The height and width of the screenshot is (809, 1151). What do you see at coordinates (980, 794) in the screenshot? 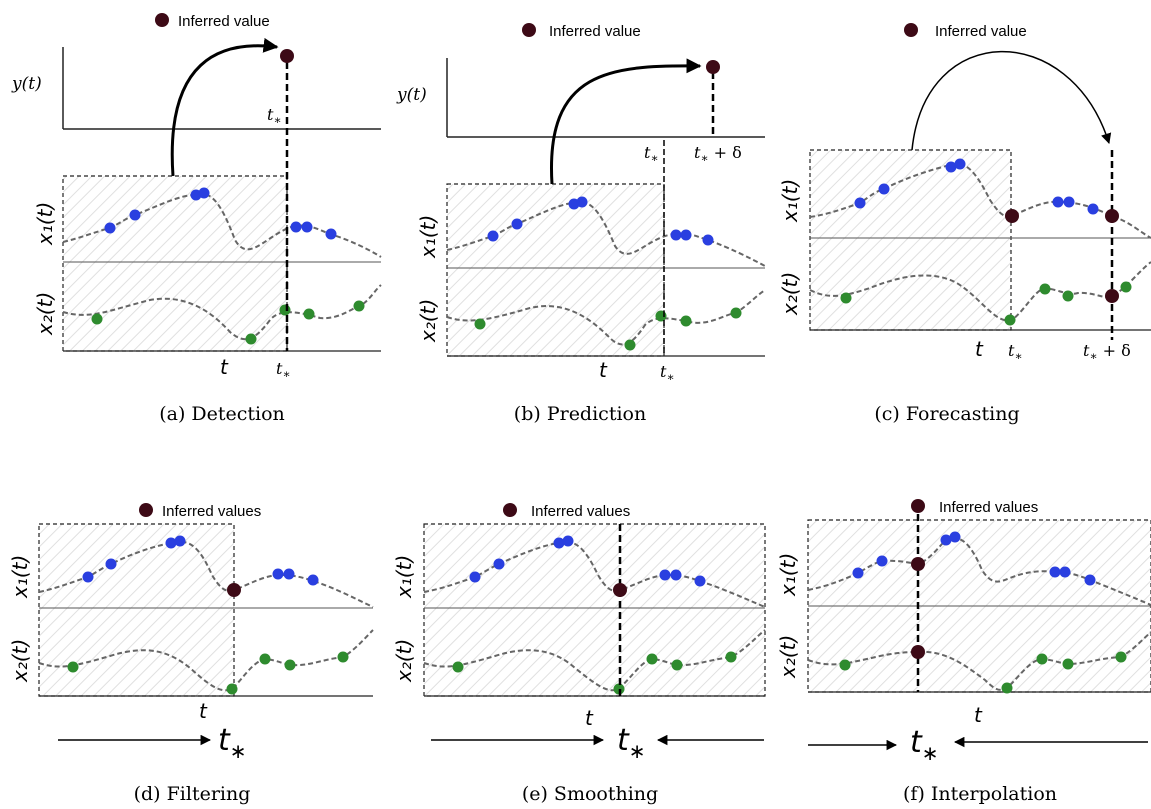
I see `caption: (f) Interpolation` at bounding box center [980, 794].